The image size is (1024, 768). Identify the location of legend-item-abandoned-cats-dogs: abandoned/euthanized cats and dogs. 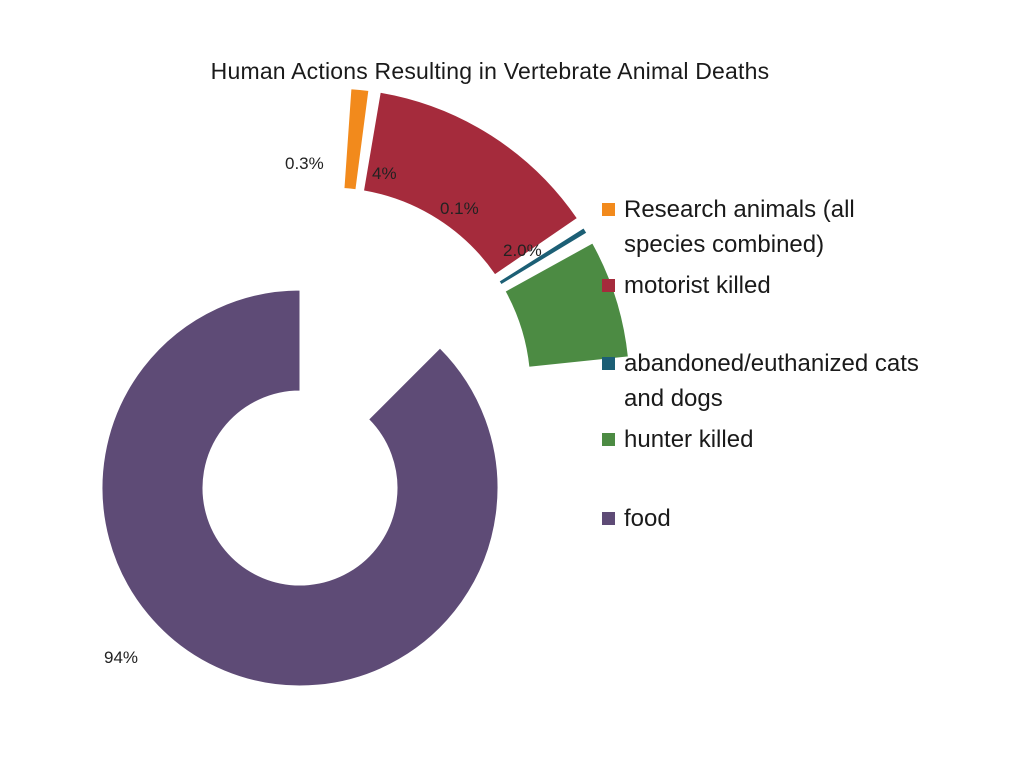
(763, 381).